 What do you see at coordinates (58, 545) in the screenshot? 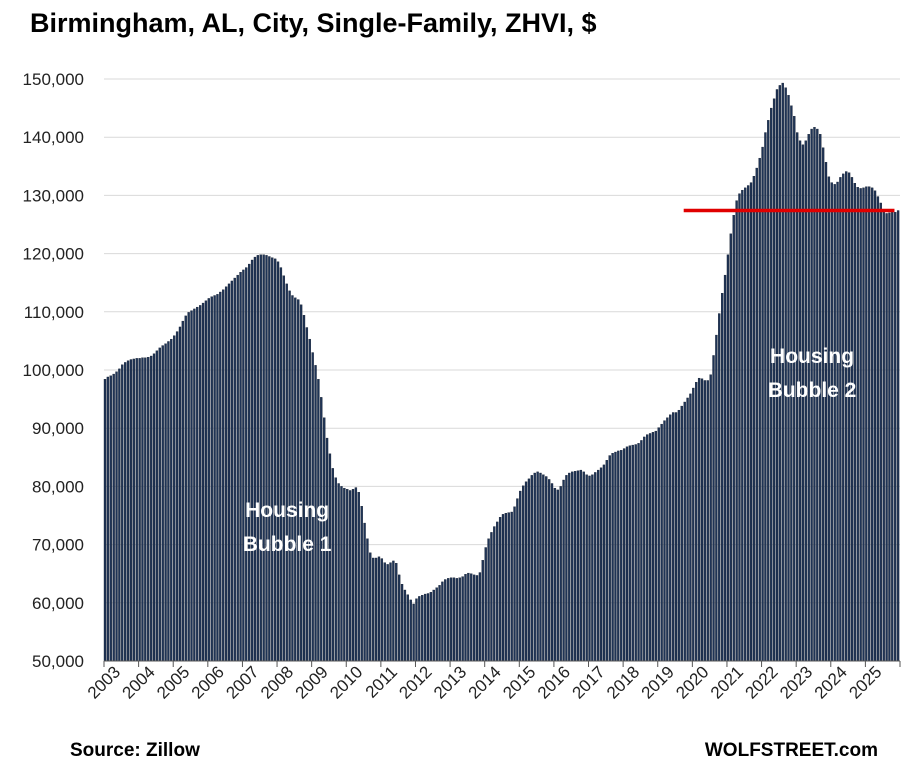
I see `y-tick-label: 70,000` at bounding box center [58, 545].